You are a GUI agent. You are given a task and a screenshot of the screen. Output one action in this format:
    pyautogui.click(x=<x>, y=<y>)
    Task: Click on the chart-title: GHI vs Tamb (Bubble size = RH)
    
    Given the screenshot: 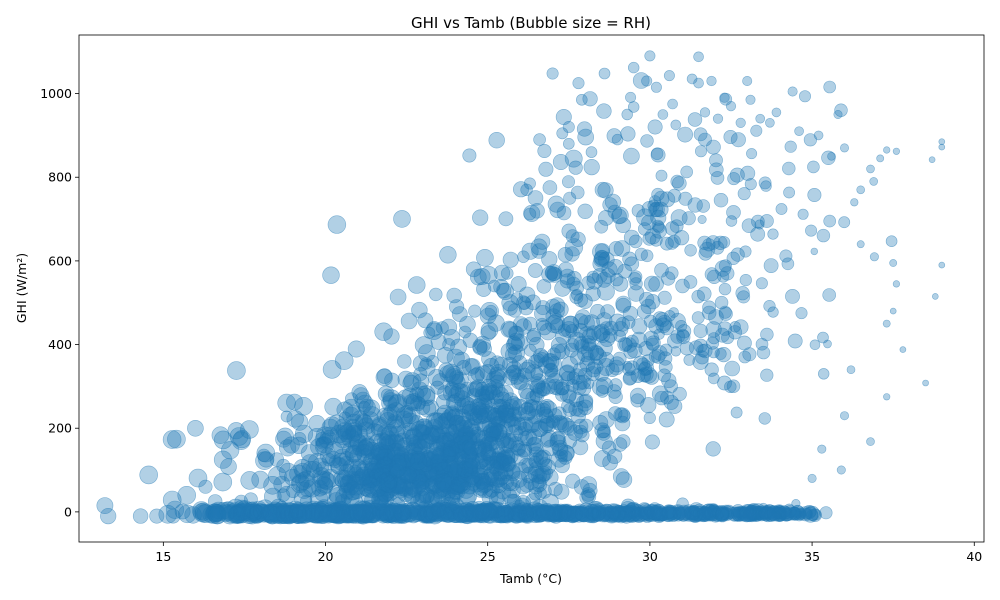 What is the action you would take?
    pyautogui.click(x=531, y=23)
    